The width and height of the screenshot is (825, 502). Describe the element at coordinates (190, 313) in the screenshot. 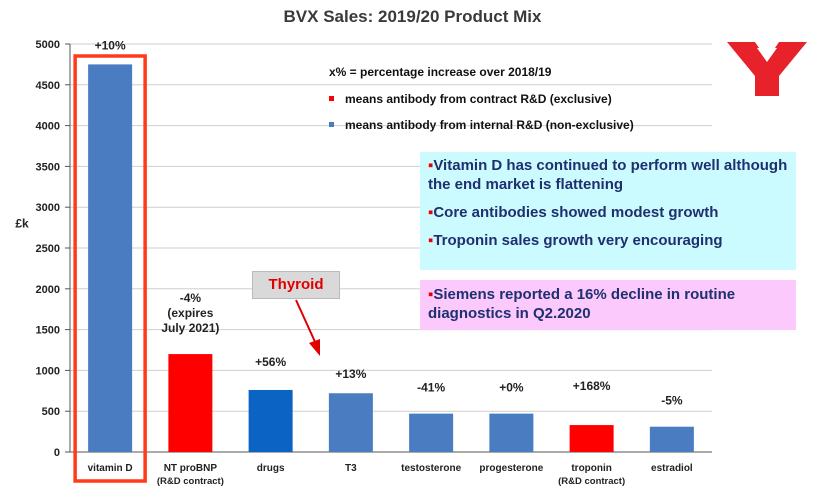

I see `data-label: (expires` at that location.